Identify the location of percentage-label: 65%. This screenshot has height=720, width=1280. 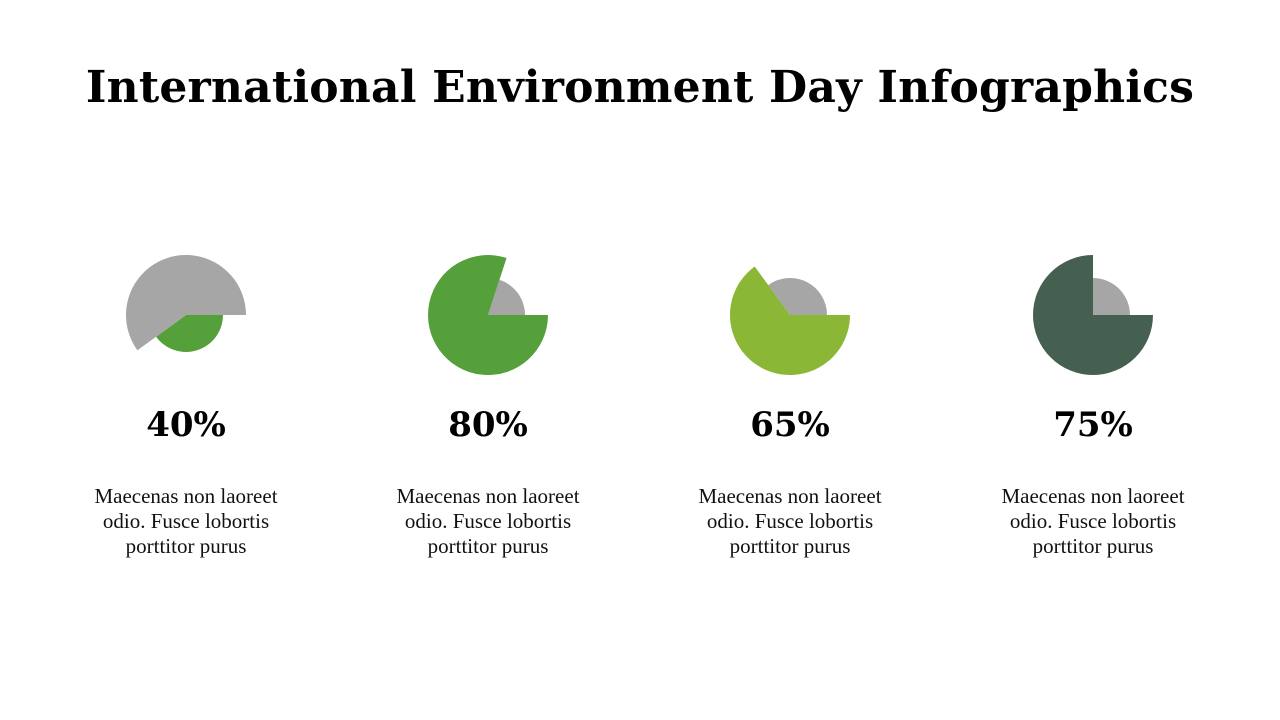
(790, 425).